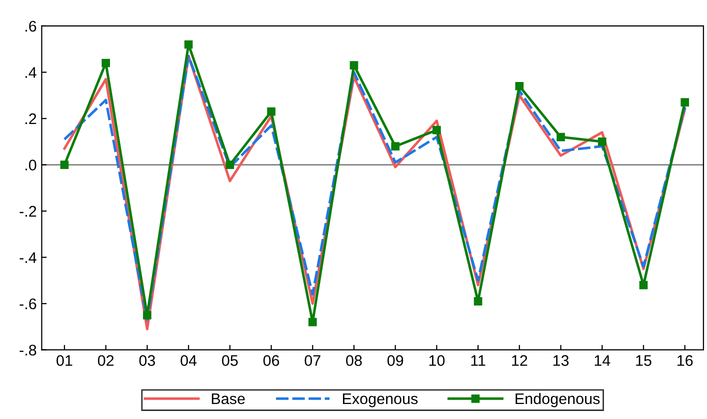  I want to click on legend-label: Base, so click(228, 399).